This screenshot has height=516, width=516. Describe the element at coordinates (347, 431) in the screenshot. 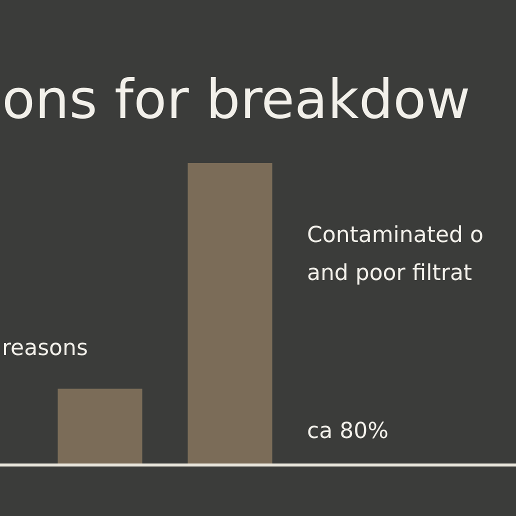

I see `text: ca 80%` at that location.